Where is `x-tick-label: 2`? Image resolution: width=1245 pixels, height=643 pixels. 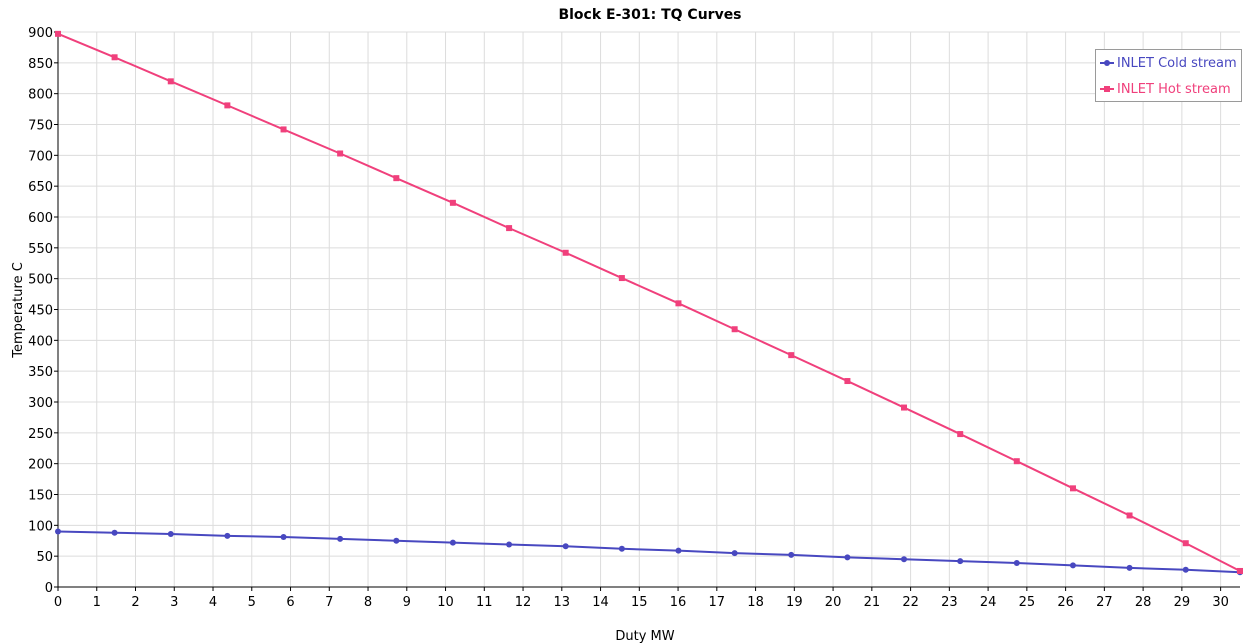 x-tick-label: 2 is located at coordinates (135, 602).